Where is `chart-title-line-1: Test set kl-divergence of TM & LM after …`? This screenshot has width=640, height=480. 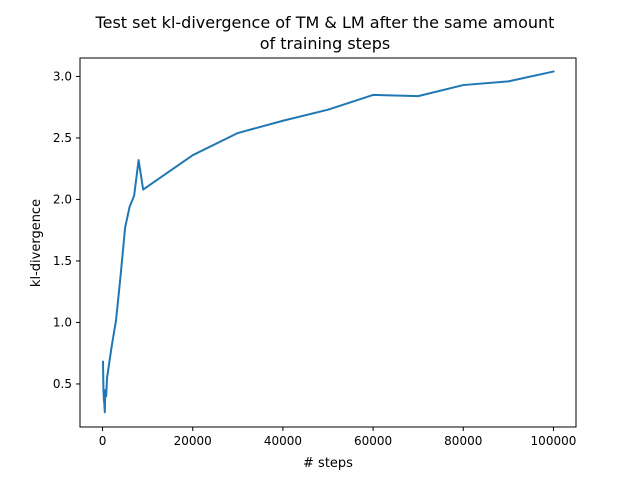
chart-title-line-1: Test set kl-divergence of TM & LM after … is located at coordinates (325, 22).